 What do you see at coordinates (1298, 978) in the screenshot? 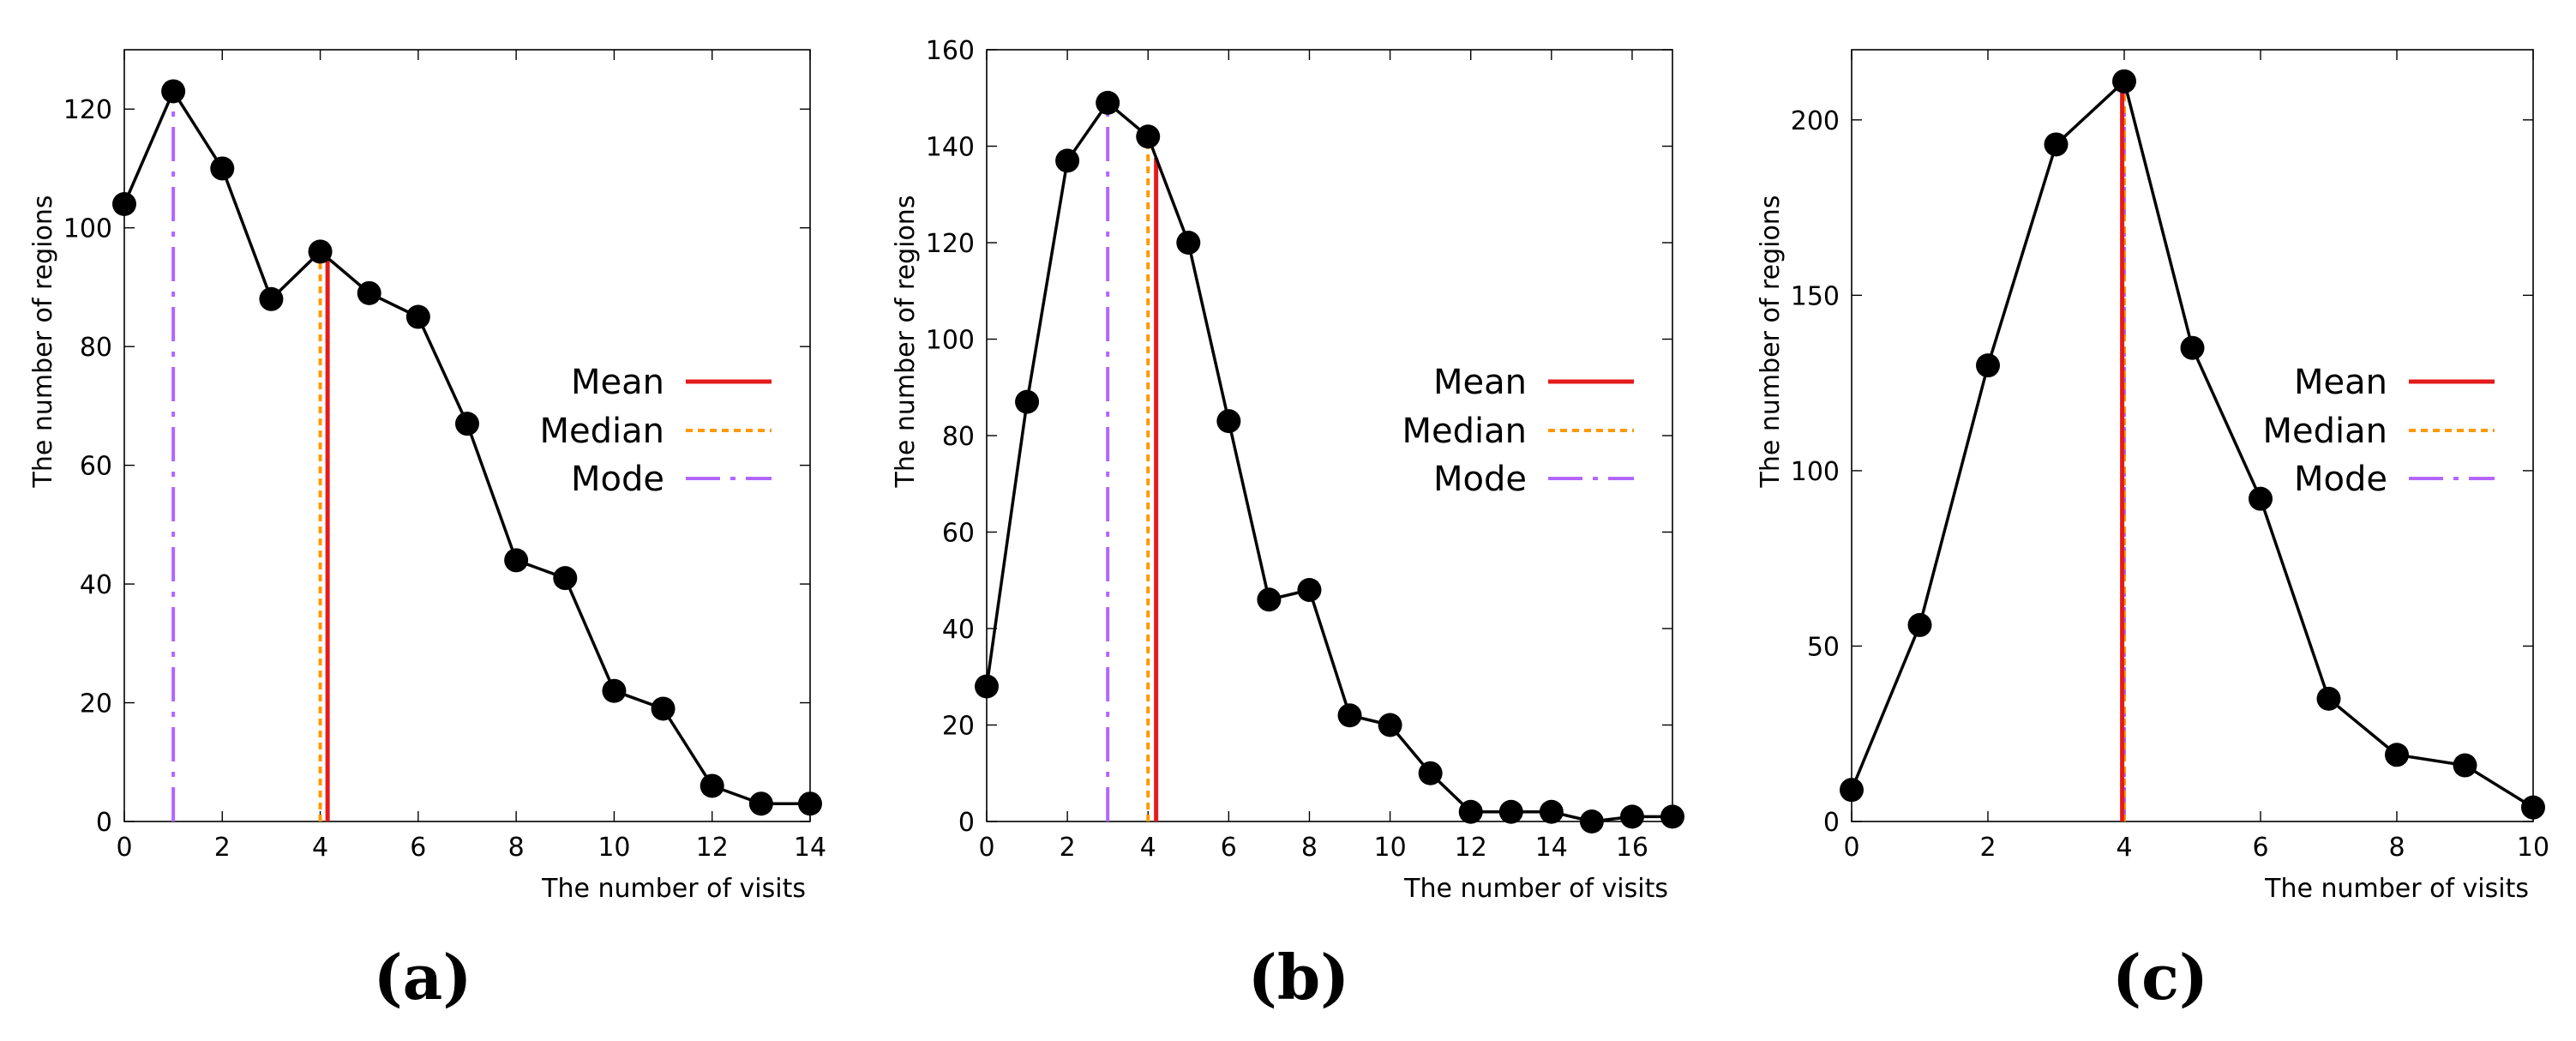
I see `panel-label: (b)` at bounding box center [1298, 978].